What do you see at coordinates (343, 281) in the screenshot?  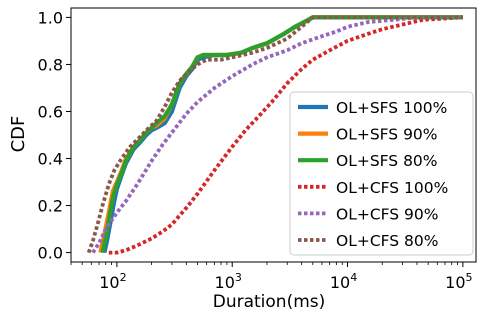 I see `x-tick-label: 10⁴` at bounding box center [343, 281].